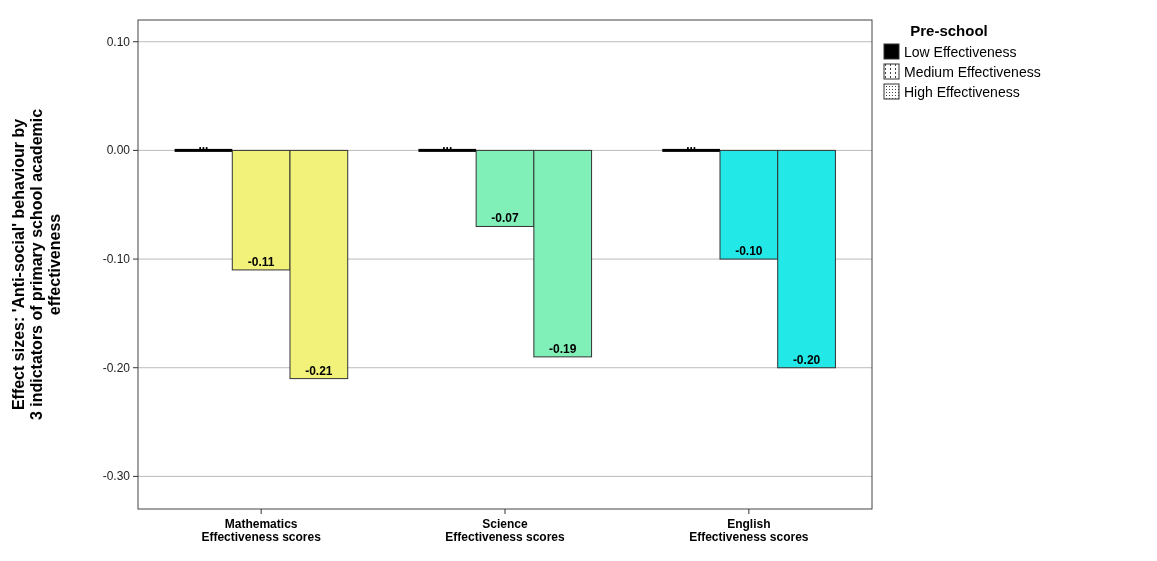 The height and width of the screenshot is (561, 1157). I want to click on x-tick-label: Mathematics Effectiveness scores, so click(261, 530).